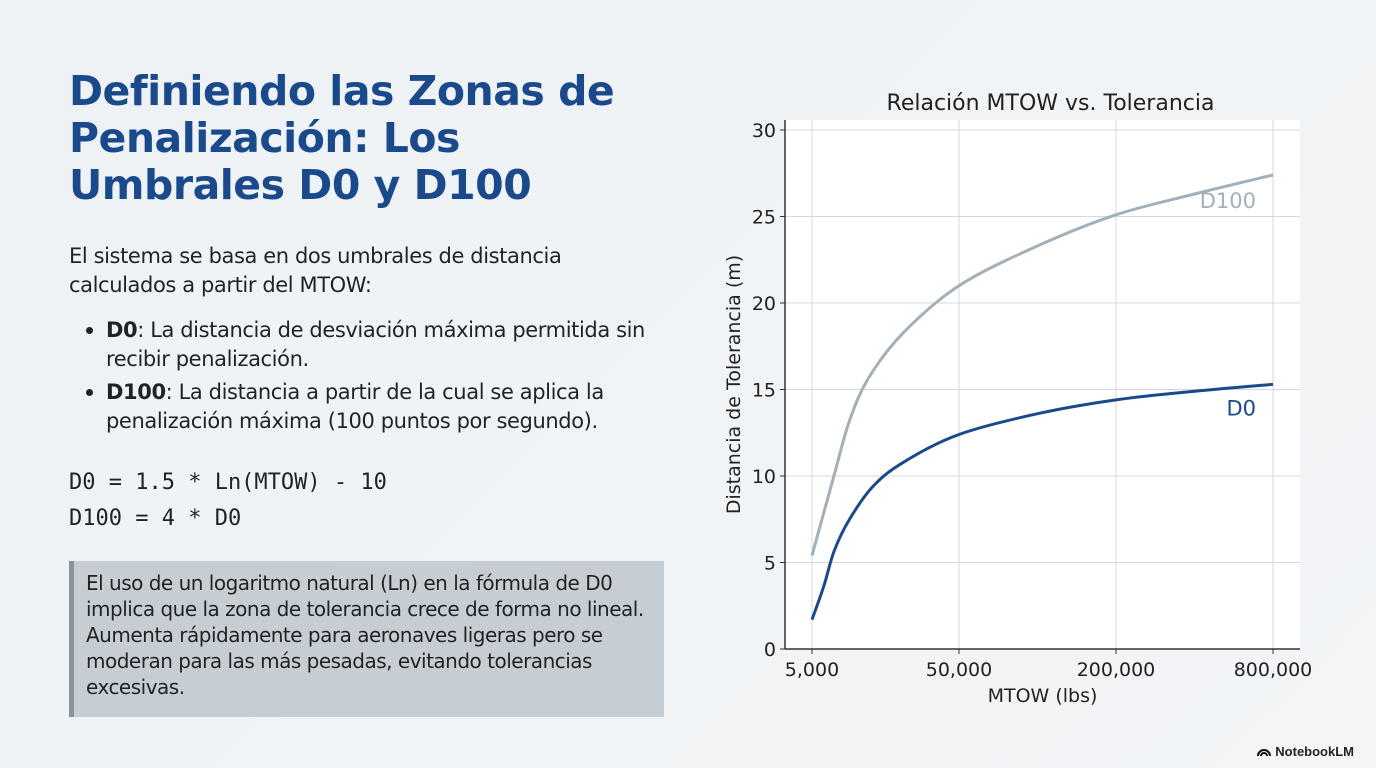  I want to click on y-tick-label: 5, so click(770, 564).